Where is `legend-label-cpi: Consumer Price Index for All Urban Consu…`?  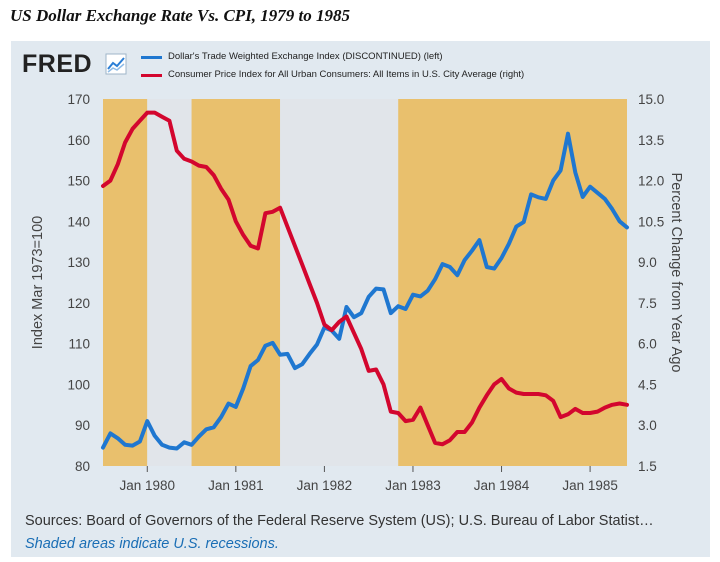
legend-label-cpi: Consumer Price Index for All Urban Consu… is located at coordinates (346, 74).